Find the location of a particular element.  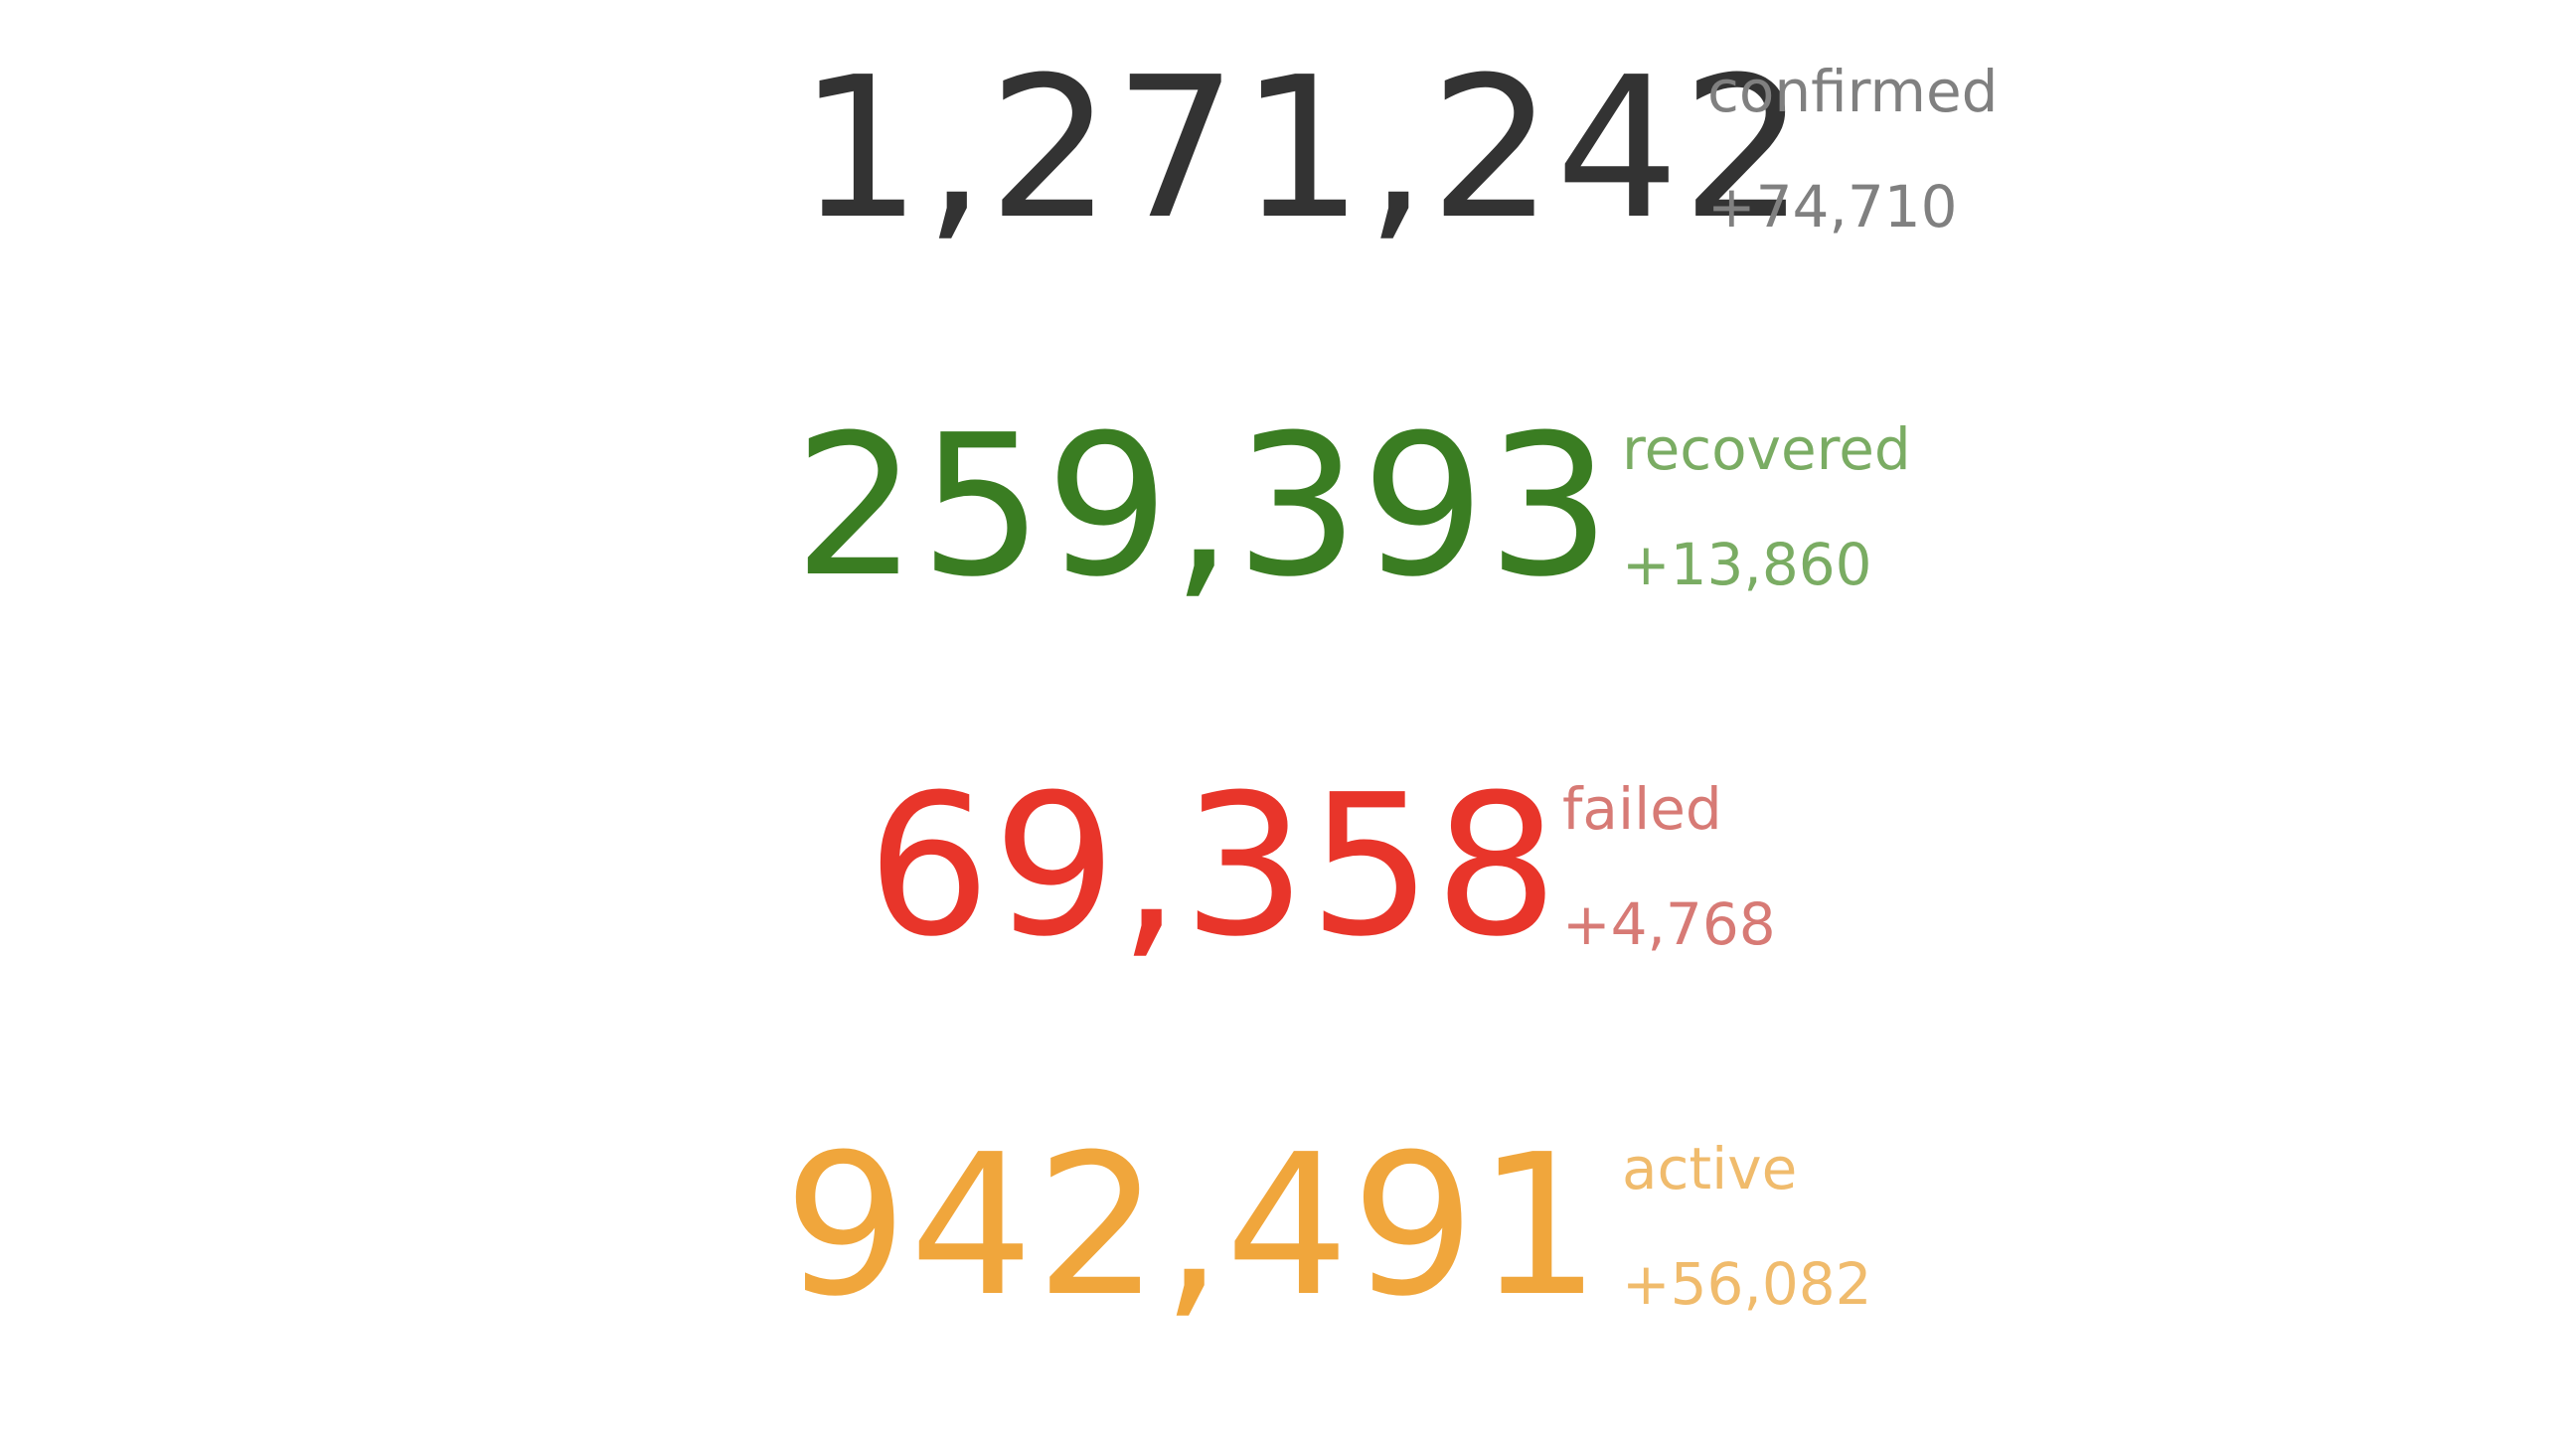

stat-failed-value-wrap: 69,358 is located at coordinates (1213, 866).